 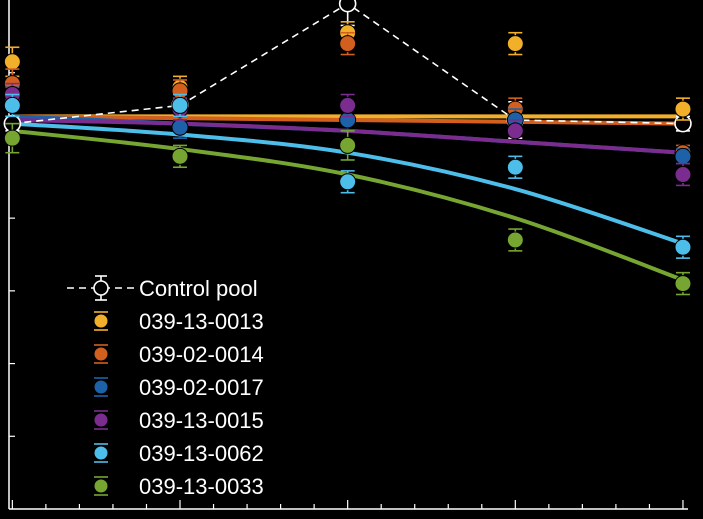 I want to click on legend-label: 039-13-0033, so click(x=201, y=486).